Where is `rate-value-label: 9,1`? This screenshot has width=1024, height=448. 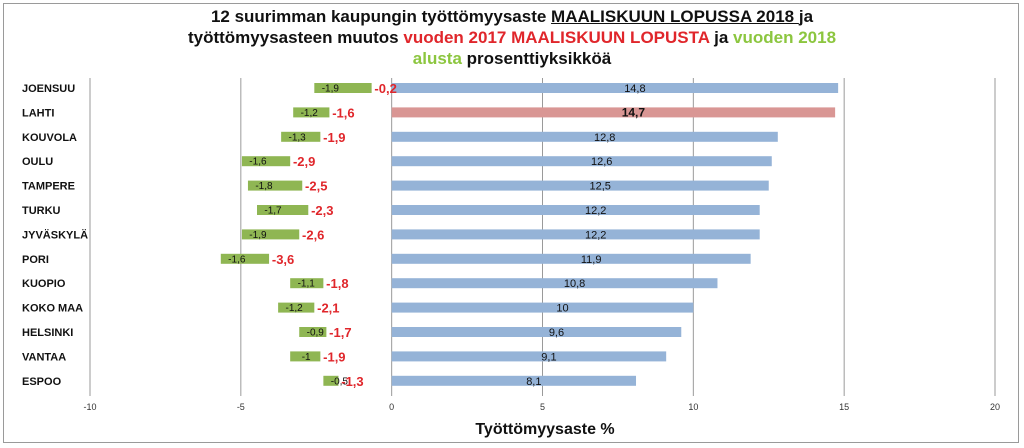 rate-value-label: 9,1 is located at coordinates (548, 357).